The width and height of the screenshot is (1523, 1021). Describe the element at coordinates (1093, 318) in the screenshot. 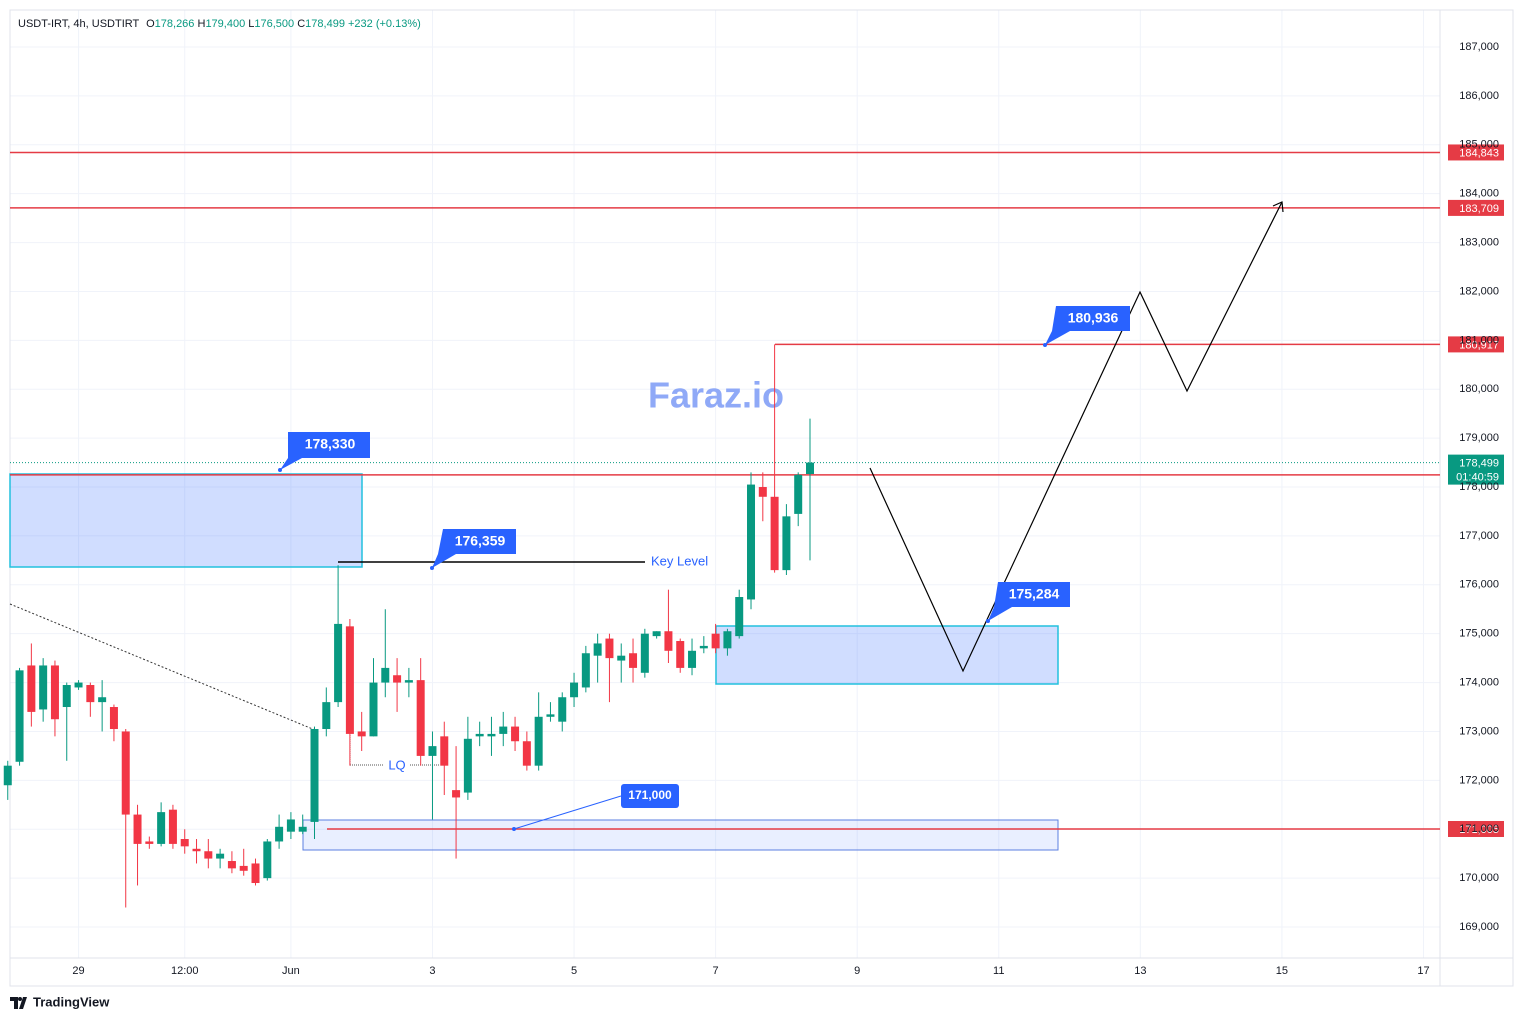

I see `callout-text: 180,936` at that location.